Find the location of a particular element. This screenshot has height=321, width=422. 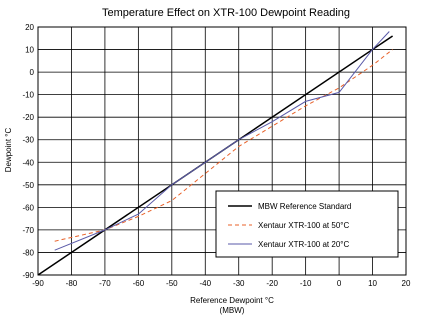

y-tick-label: 0 is located at coordinates (32, 72).